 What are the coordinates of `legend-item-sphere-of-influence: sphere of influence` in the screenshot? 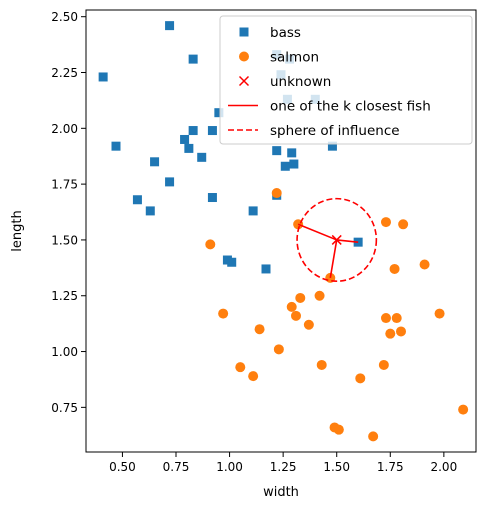 It's located at (314, 131).